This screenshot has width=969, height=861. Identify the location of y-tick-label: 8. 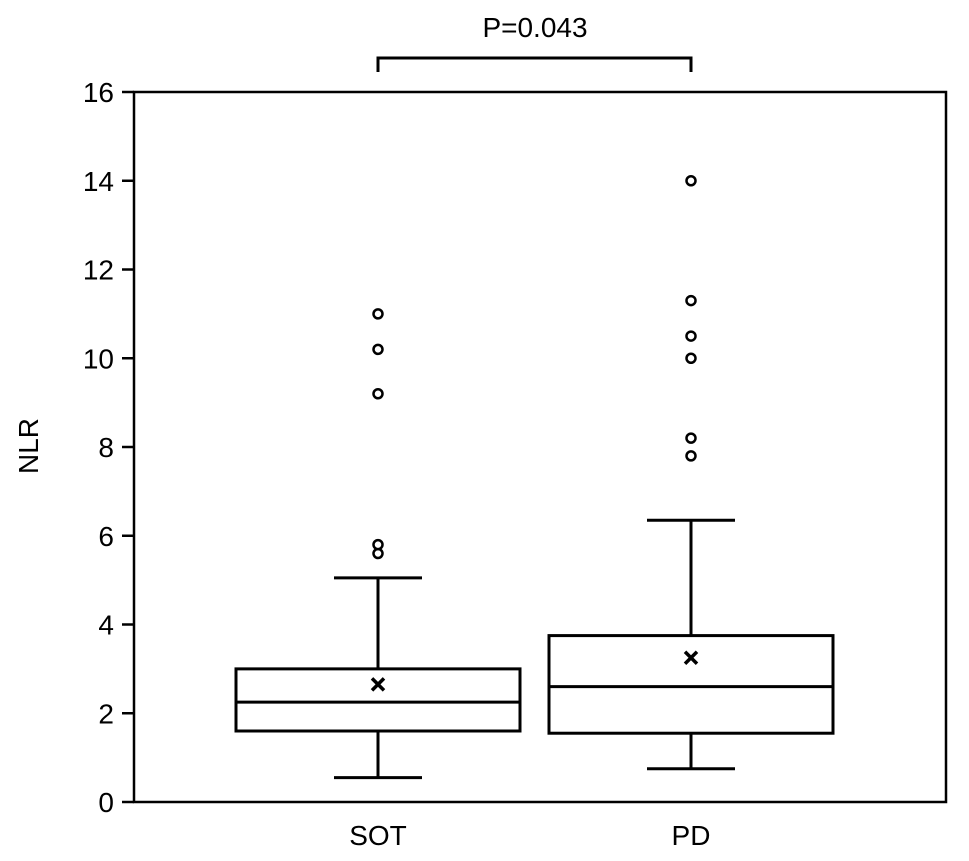
(106, 447).